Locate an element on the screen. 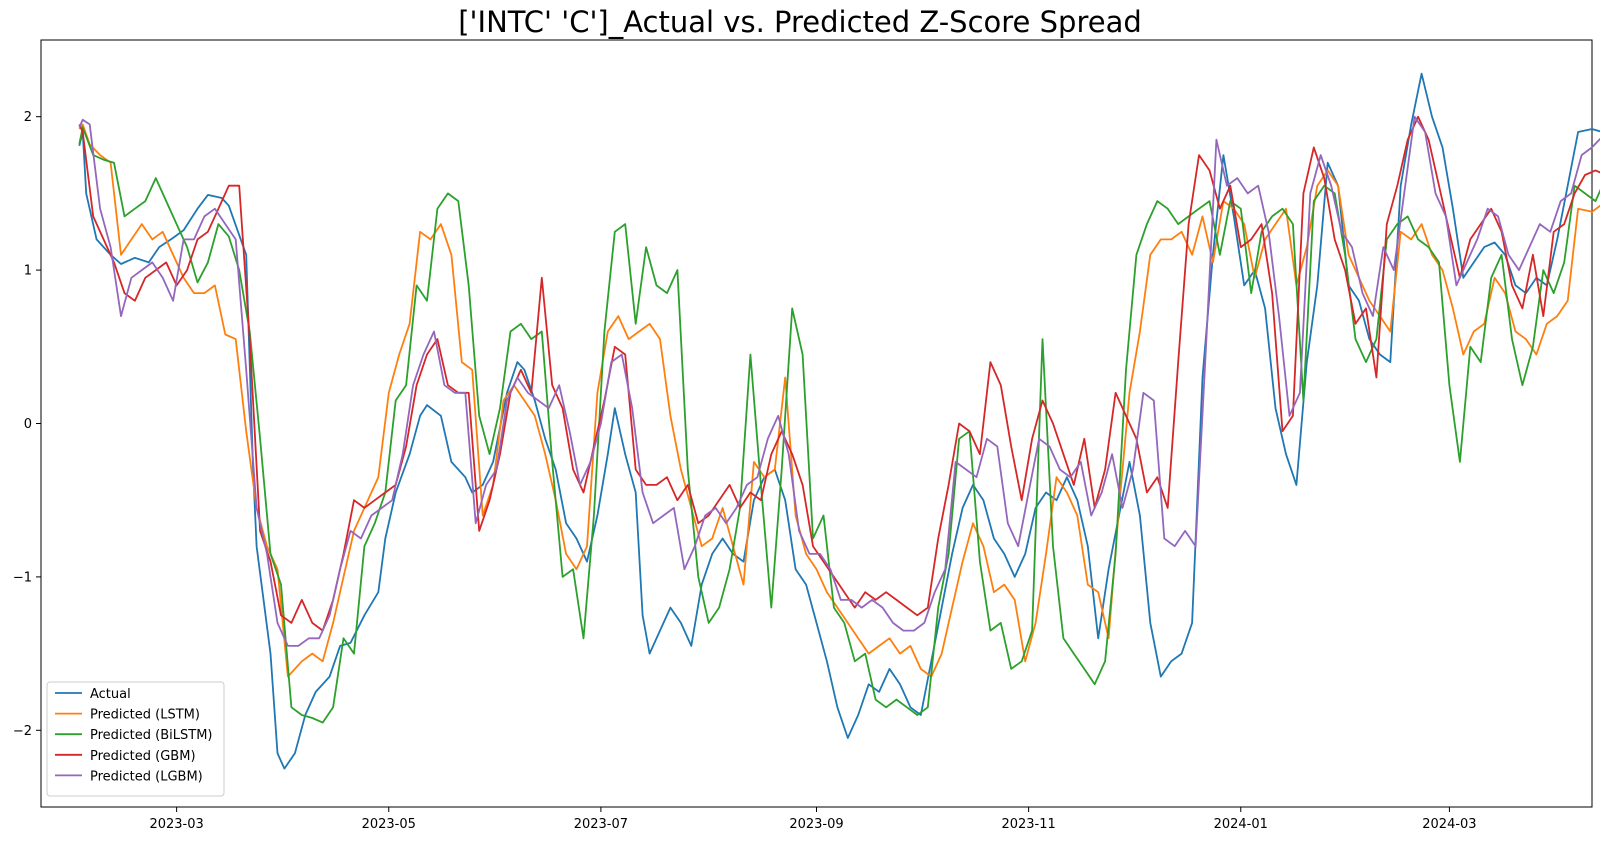  legend-box is located at coordinates (135, 739).